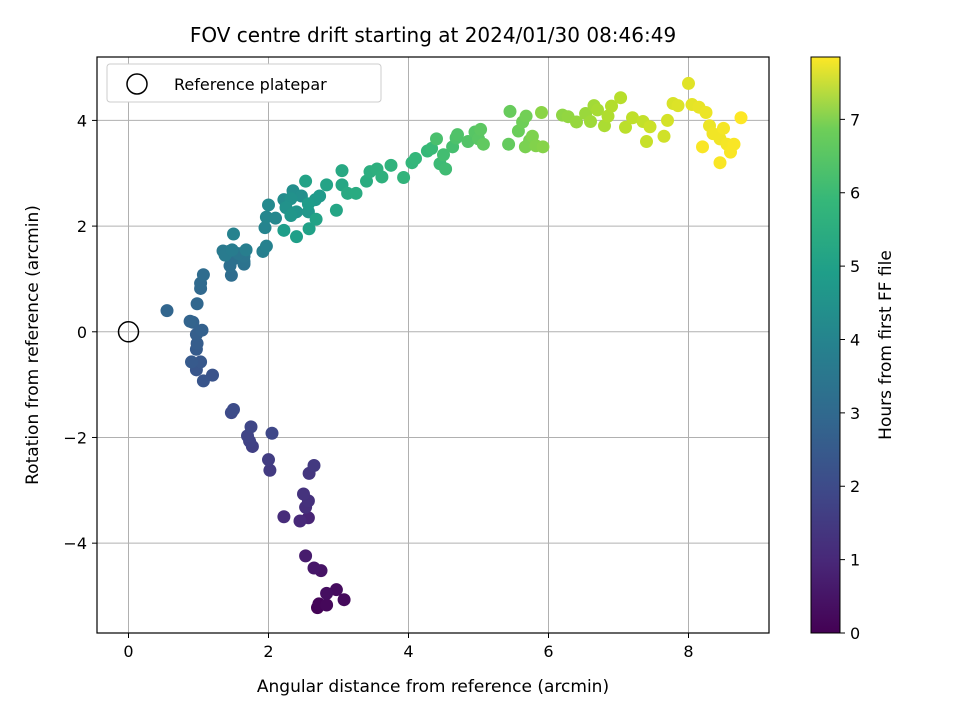 The height and width of the screenshot is (724, 960). I want to click on colorbar-tick-label: 5, so click(855, 266).